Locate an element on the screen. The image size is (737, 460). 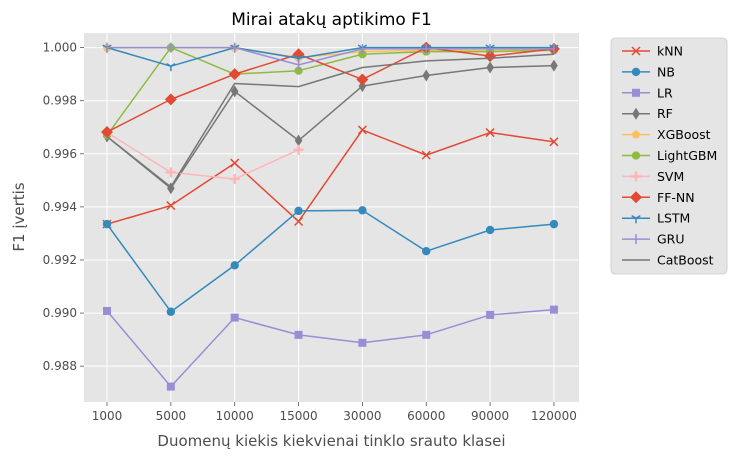
x-tick-label: 10000 is located at coordinates (235, 416).